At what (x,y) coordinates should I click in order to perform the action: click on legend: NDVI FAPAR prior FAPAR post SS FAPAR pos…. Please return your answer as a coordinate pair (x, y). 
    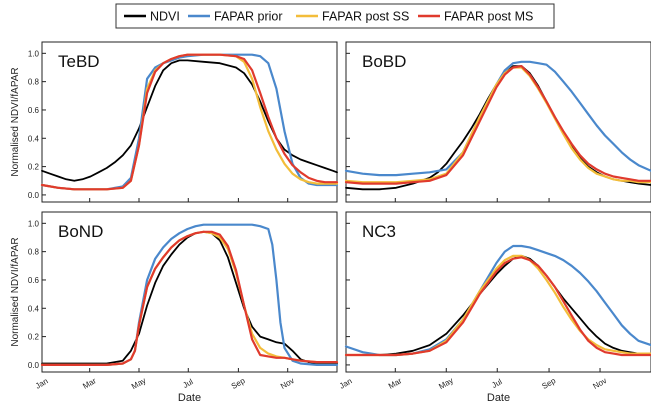
    Looking at the image, I should click on (335, 16).